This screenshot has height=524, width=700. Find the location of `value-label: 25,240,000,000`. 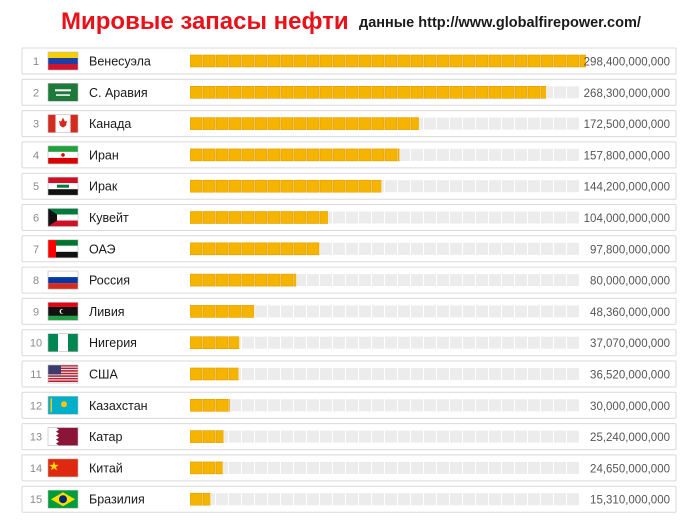

value-label: 25,240,000,000 is located at coordinates (630, 438).